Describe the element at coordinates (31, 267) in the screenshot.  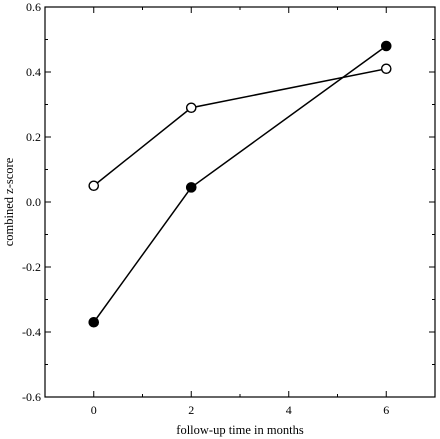
I see `y-tick-label: -0.2` at that location.